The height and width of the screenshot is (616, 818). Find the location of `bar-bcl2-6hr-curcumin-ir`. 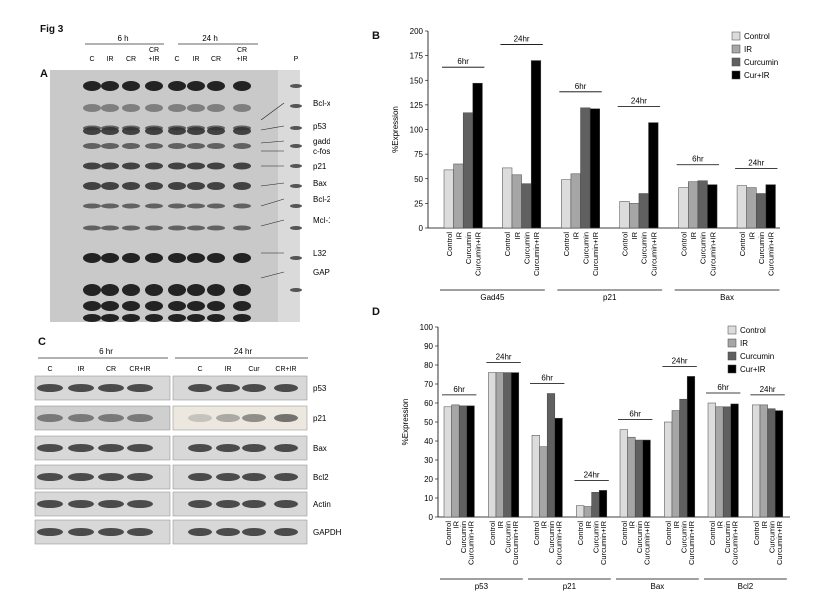

bar-bcl2-6hr-curcumin-ir is located at coordinates (734, 460).